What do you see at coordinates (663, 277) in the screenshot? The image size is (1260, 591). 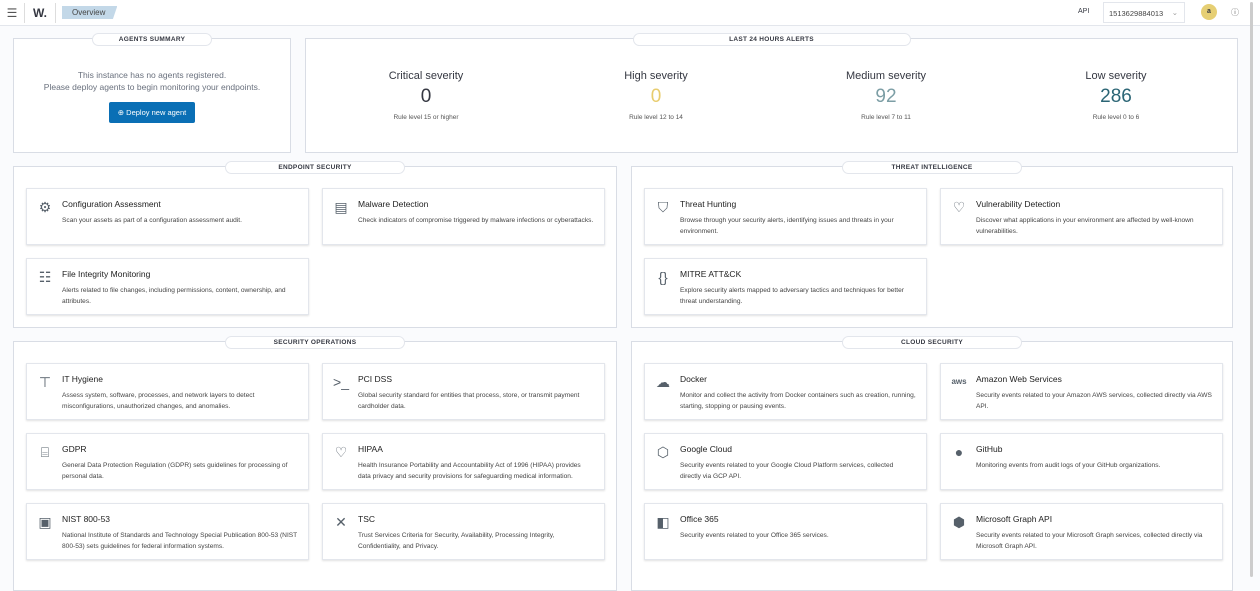 I see `brackets-icon: {}` at bounding box center [663, 277].